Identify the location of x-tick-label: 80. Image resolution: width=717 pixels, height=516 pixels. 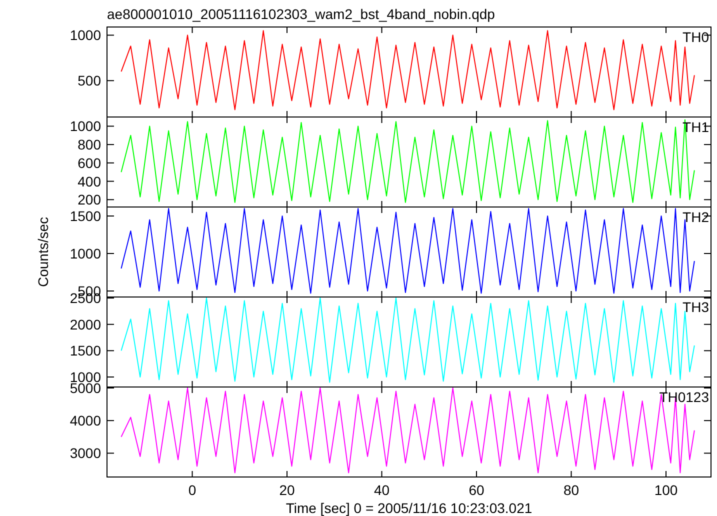
(571, 490).